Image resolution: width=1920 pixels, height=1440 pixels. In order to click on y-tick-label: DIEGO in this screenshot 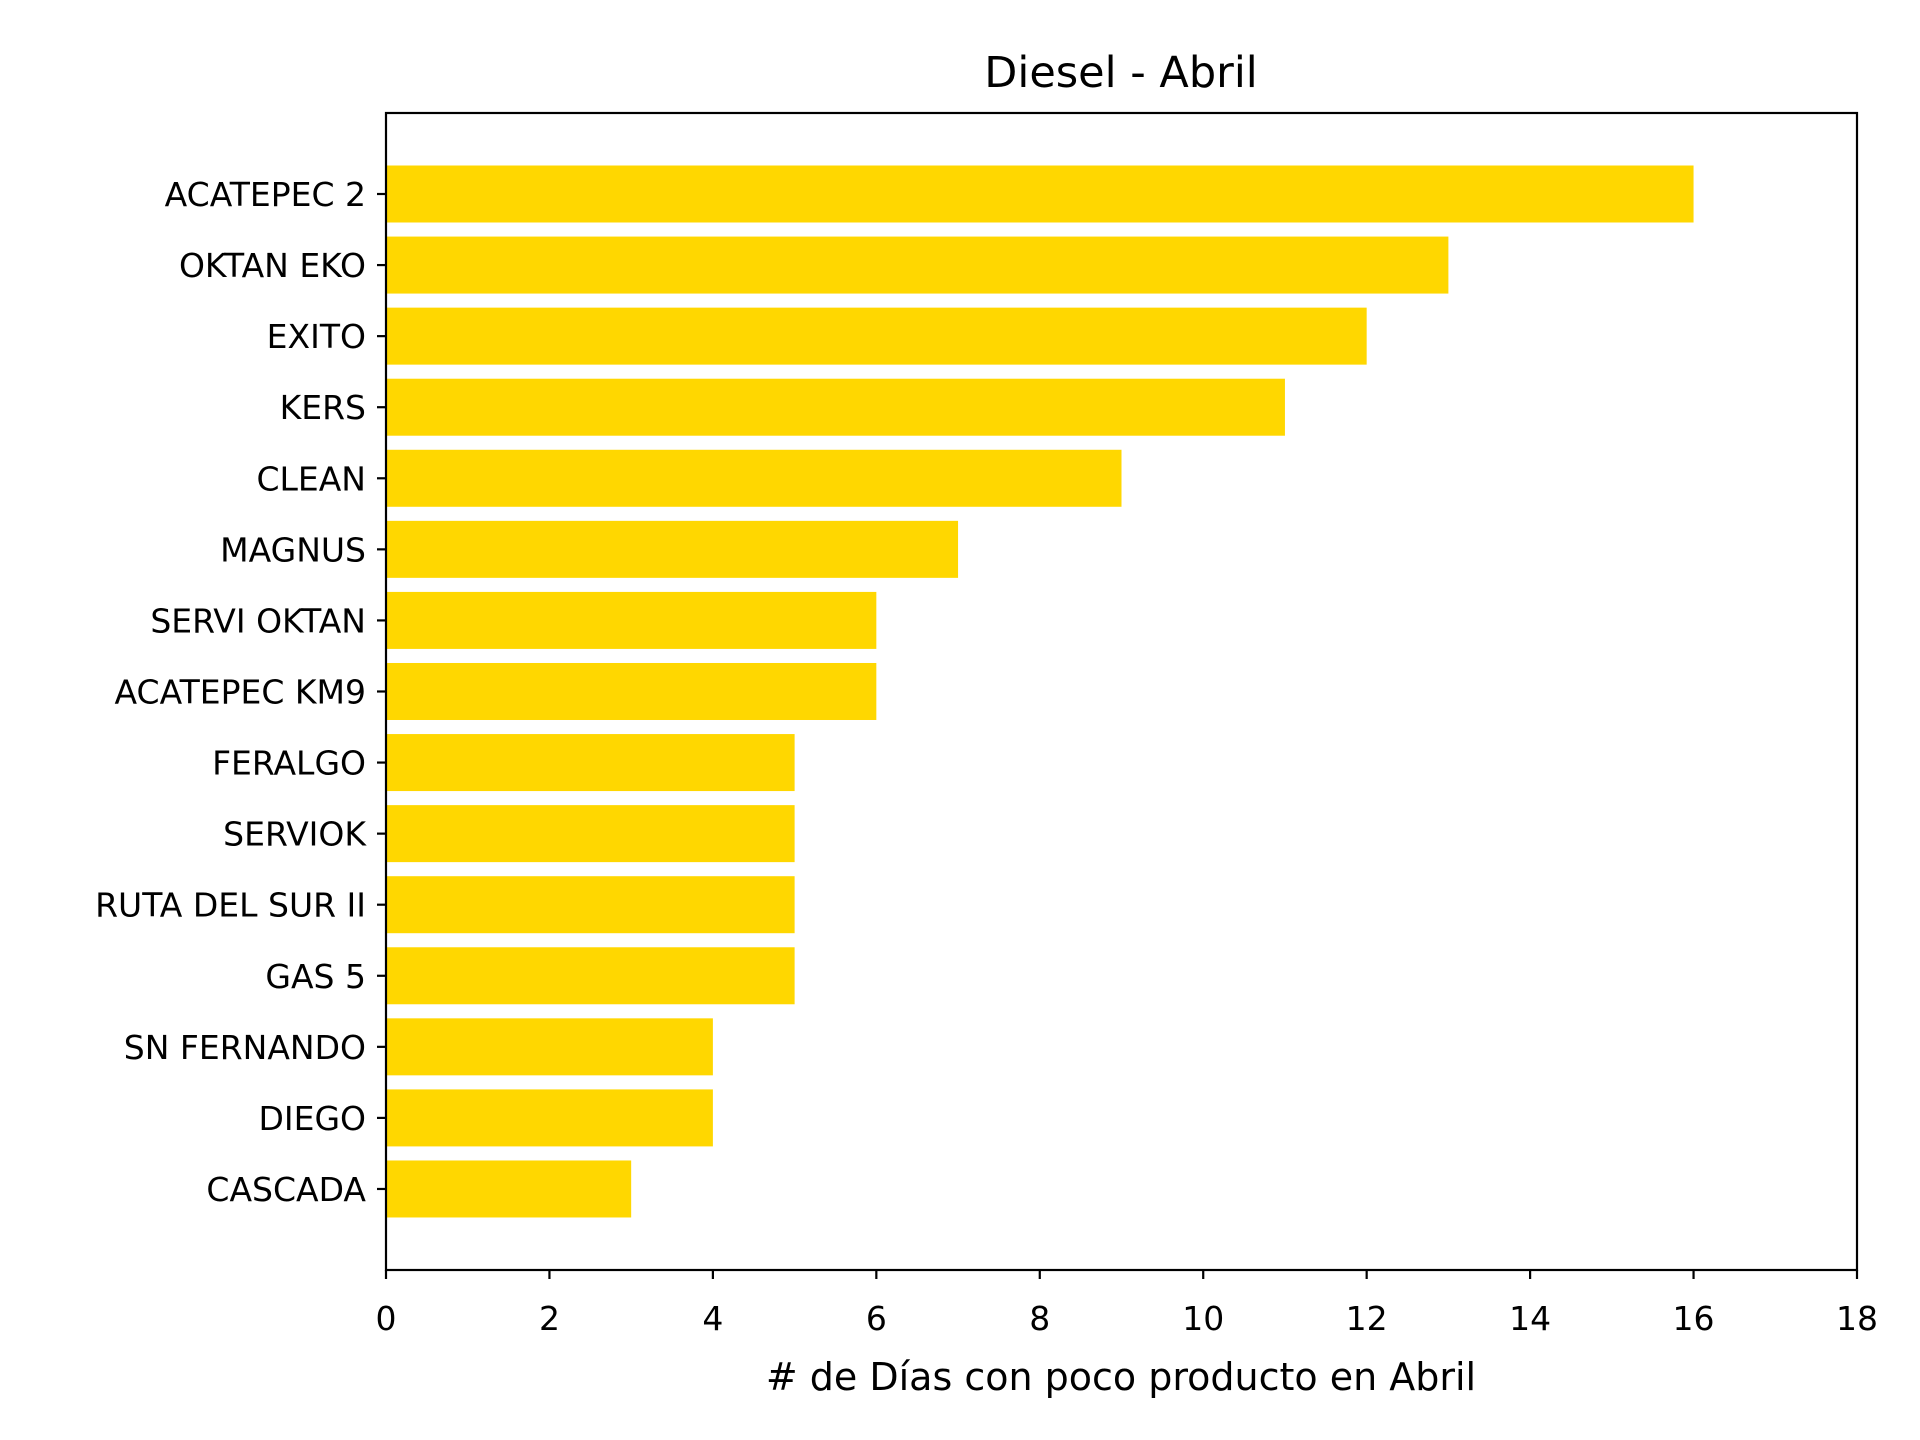, I will do `click(312, 1118)`.